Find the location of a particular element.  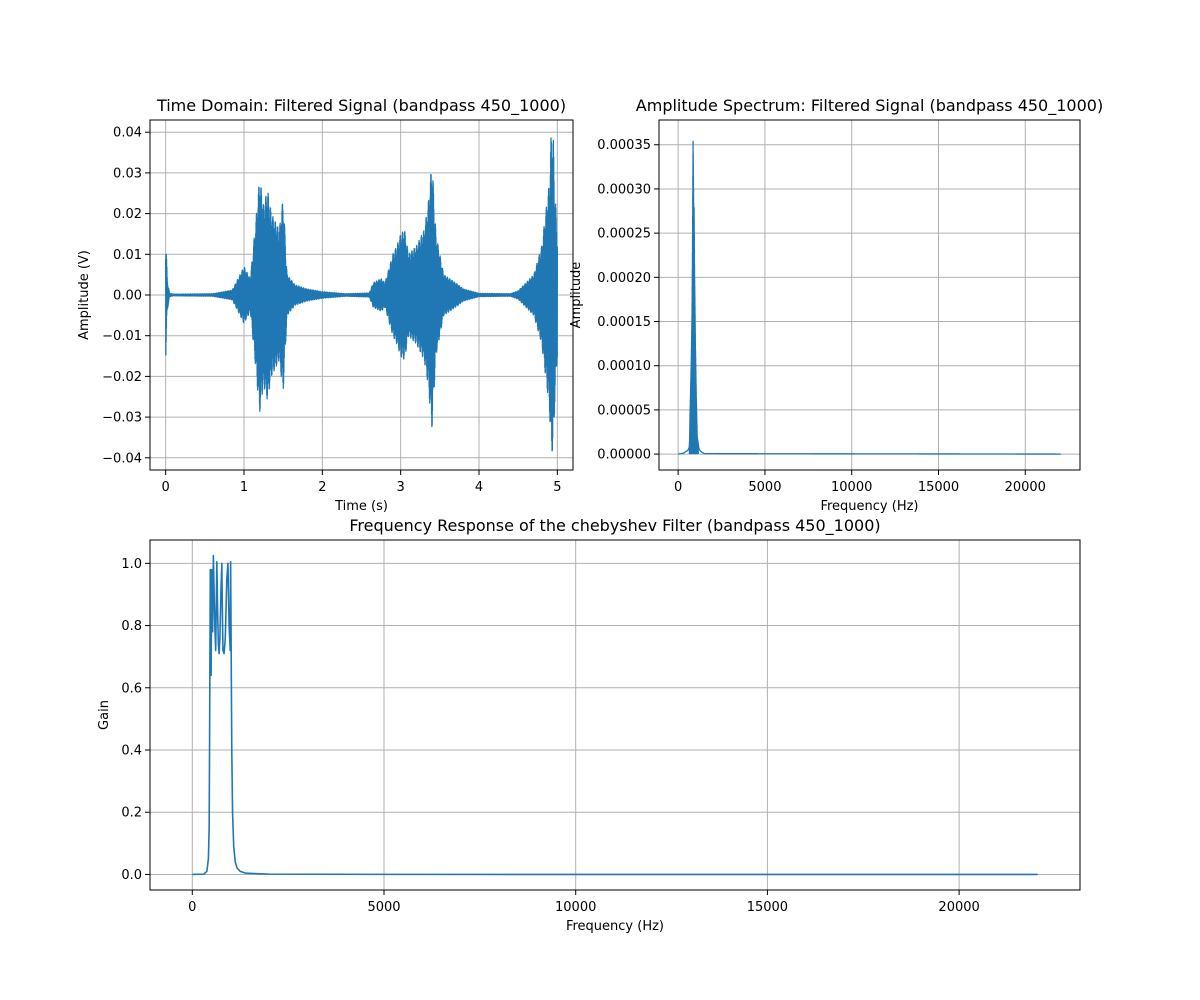

time-domain-series-line is located at coordinates (361, 294).